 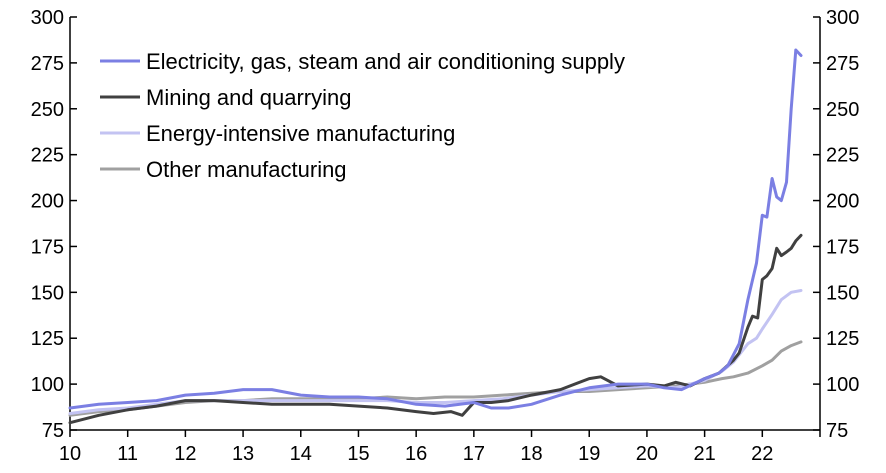 I want to click on right-y-tick-label: 225, so click(x=842, y=156).